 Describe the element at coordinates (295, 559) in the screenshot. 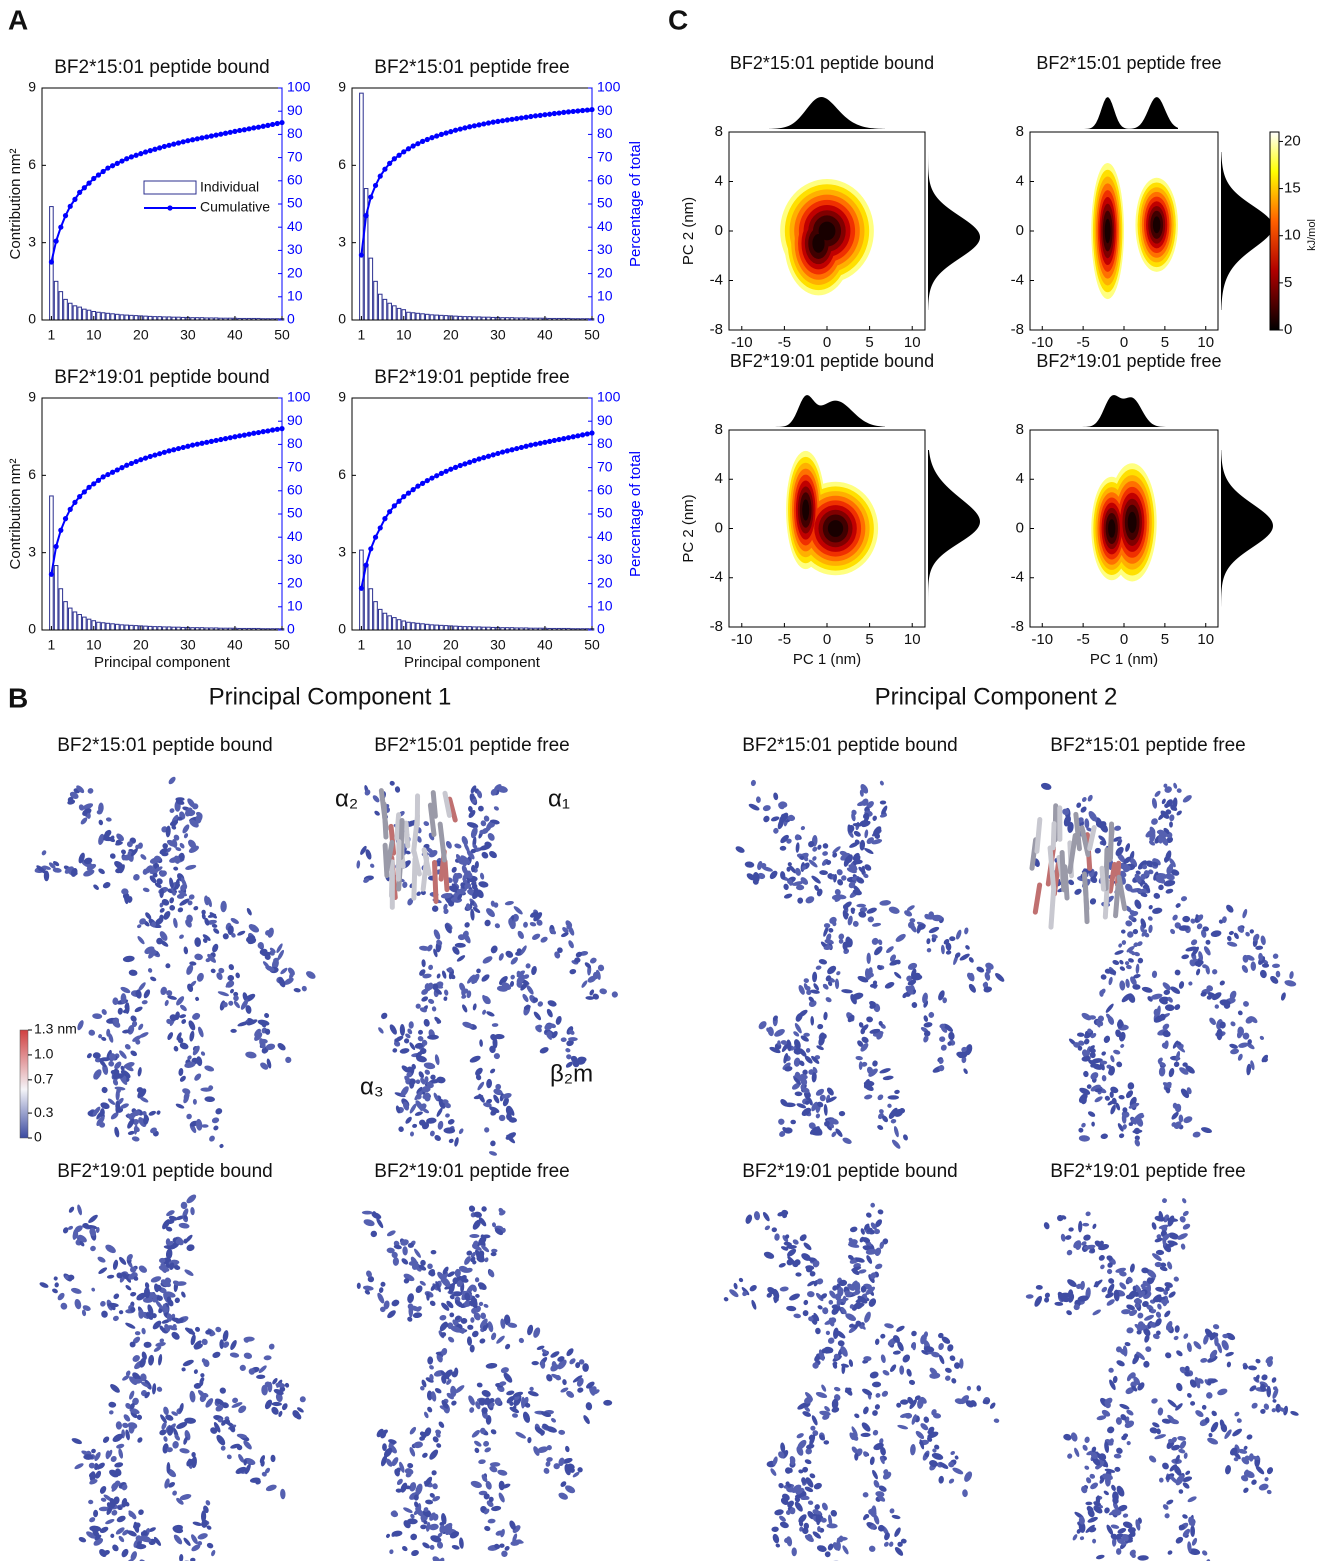

I see `y2-tick-label: 30` at that location.